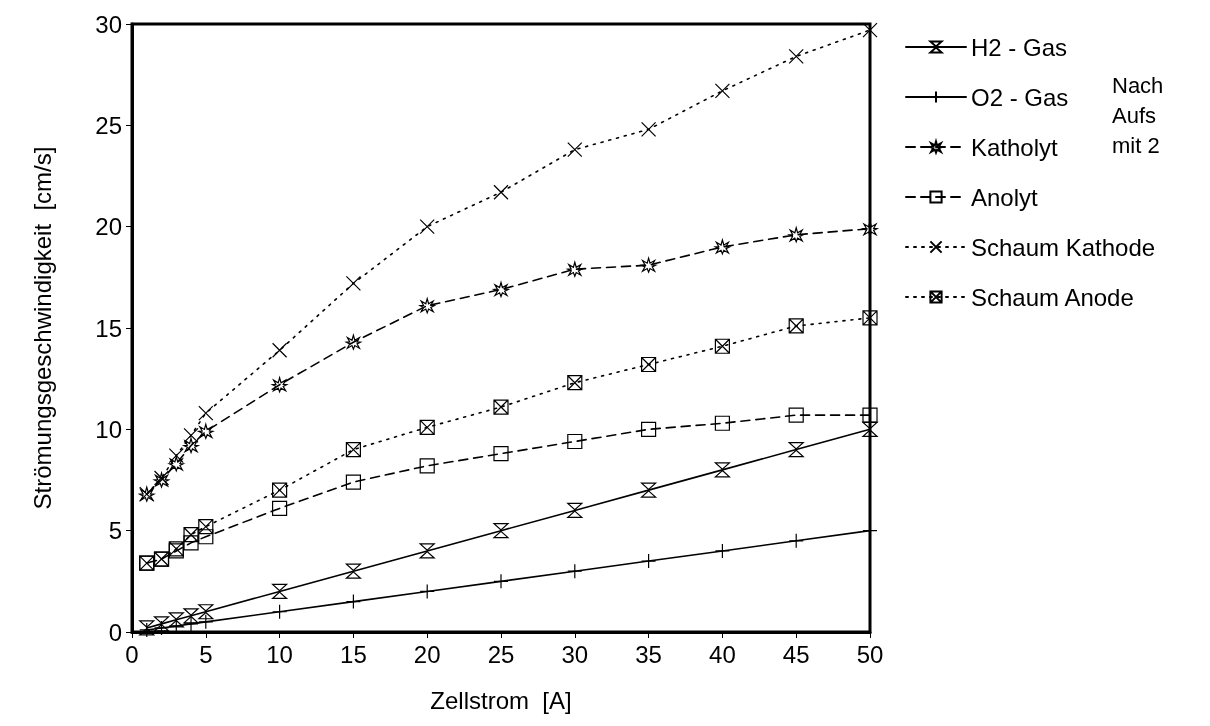  Describe the element at coordinates (115, 632) in the screenshot. I see `y-tick-label: 0` at that location.